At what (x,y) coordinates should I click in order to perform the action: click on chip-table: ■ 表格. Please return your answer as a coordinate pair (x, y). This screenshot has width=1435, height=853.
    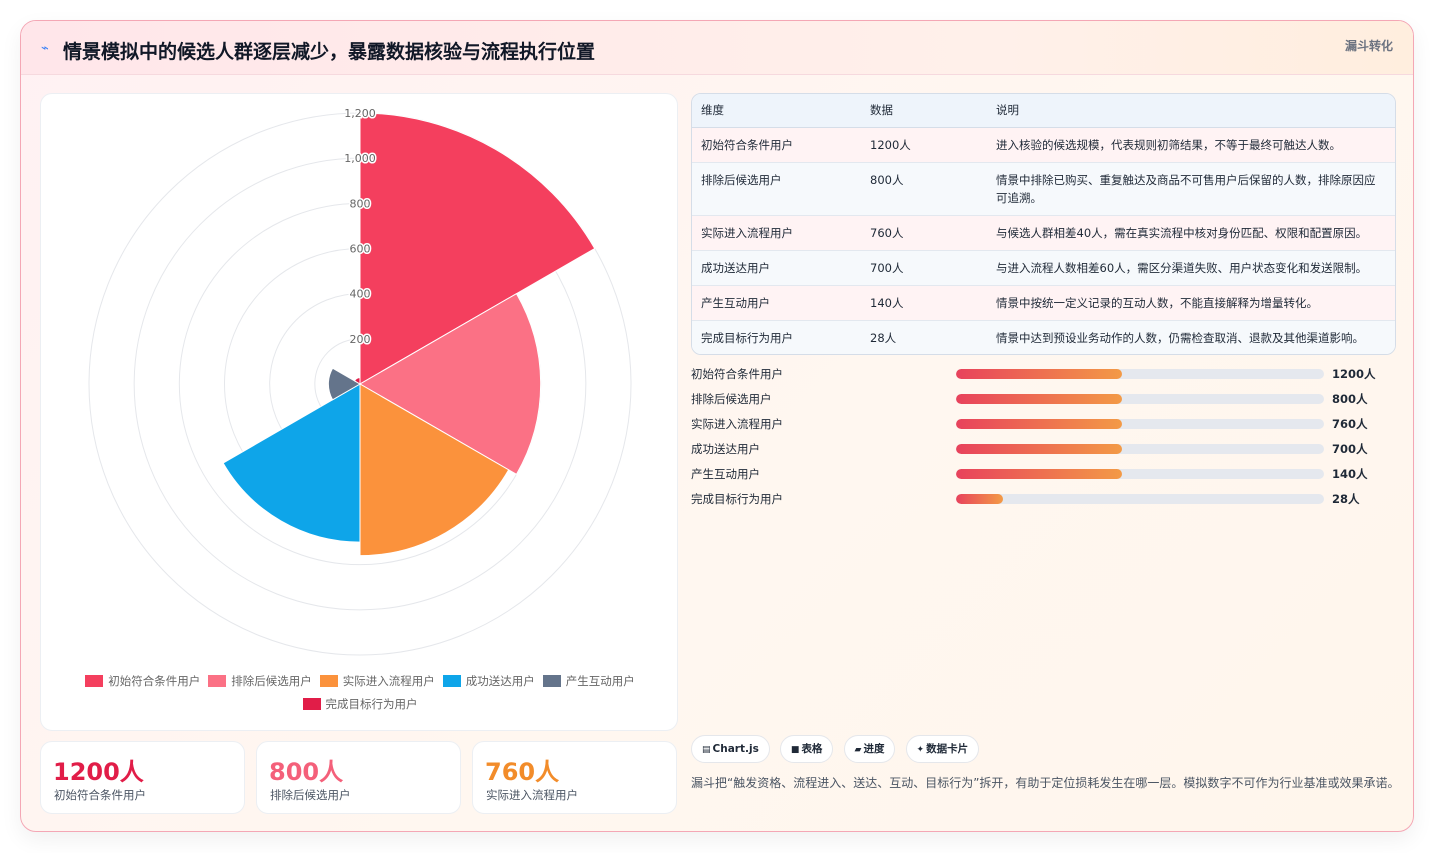
    Looking at the image, I should click on (806, 749).